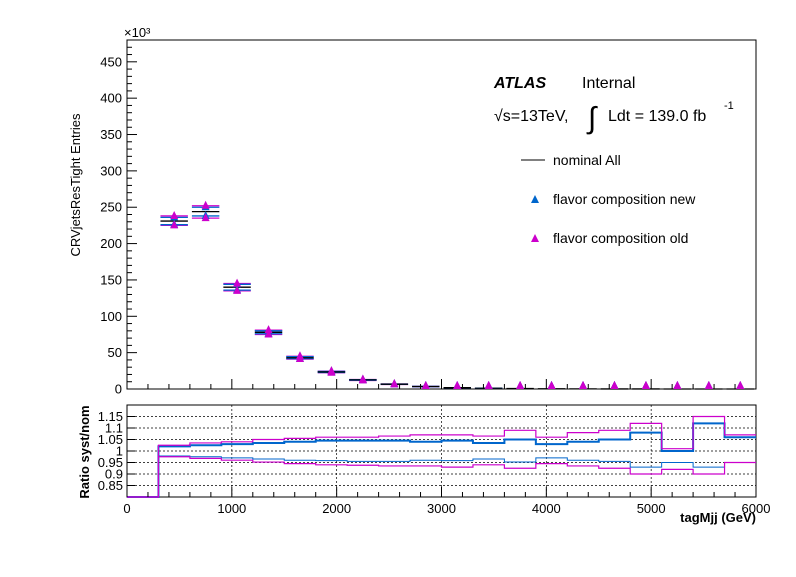  I want to click on ratio-x-tick-label: 5000, so click(651, 508).